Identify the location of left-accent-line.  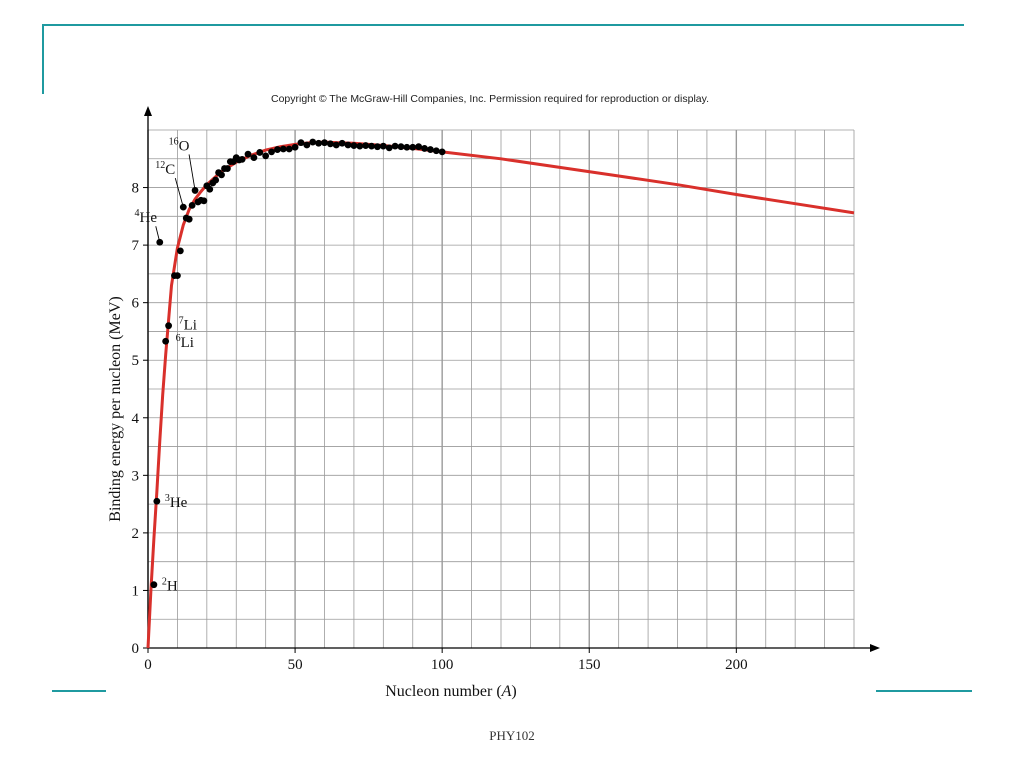
(43, 59).